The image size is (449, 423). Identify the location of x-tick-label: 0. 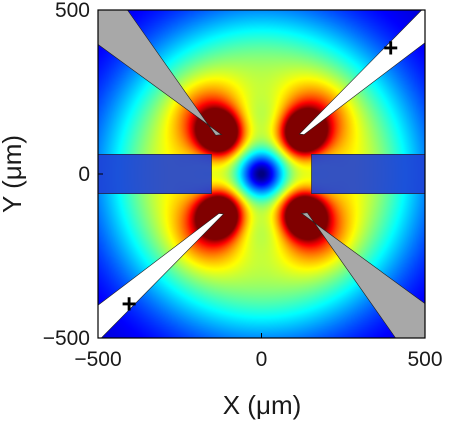
(262, 359).